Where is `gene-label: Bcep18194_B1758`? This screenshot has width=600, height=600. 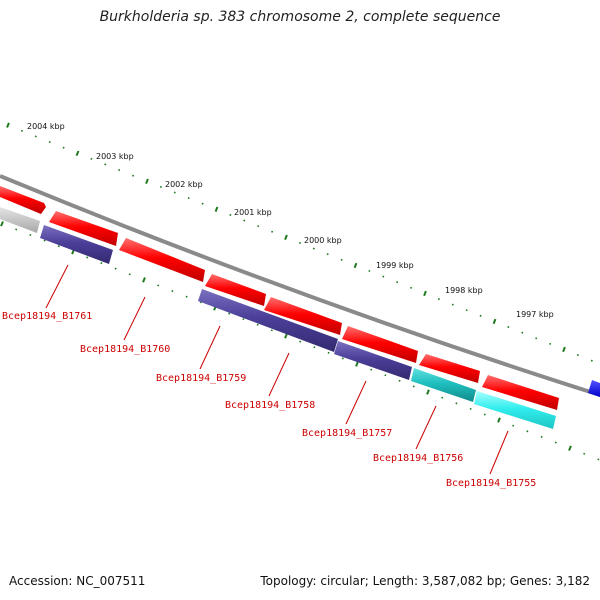 gene-label: Bcep18194_B1758 is located at coordinates (270, 405).